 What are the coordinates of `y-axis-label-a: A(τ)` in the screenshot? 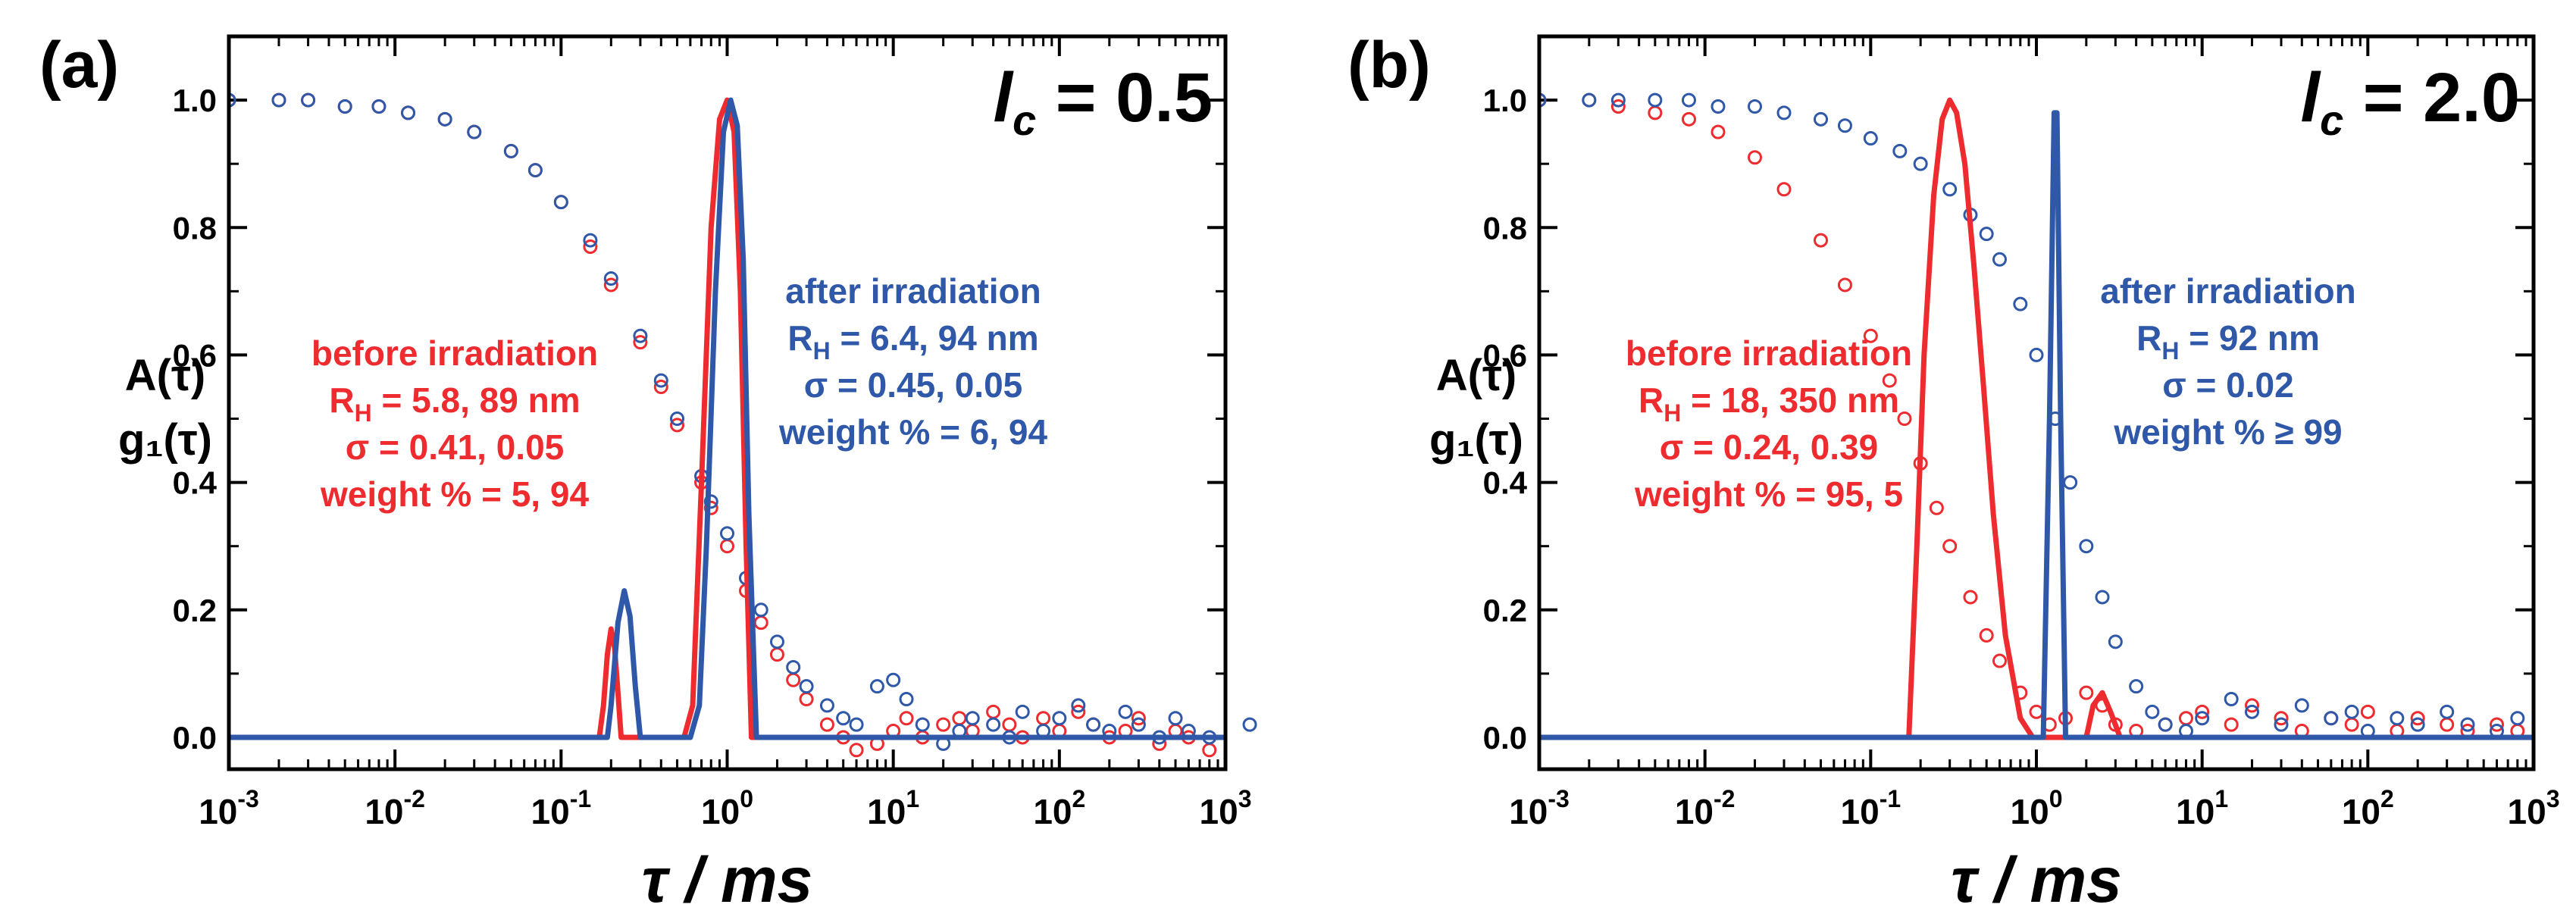 It's located at (1476, 375).